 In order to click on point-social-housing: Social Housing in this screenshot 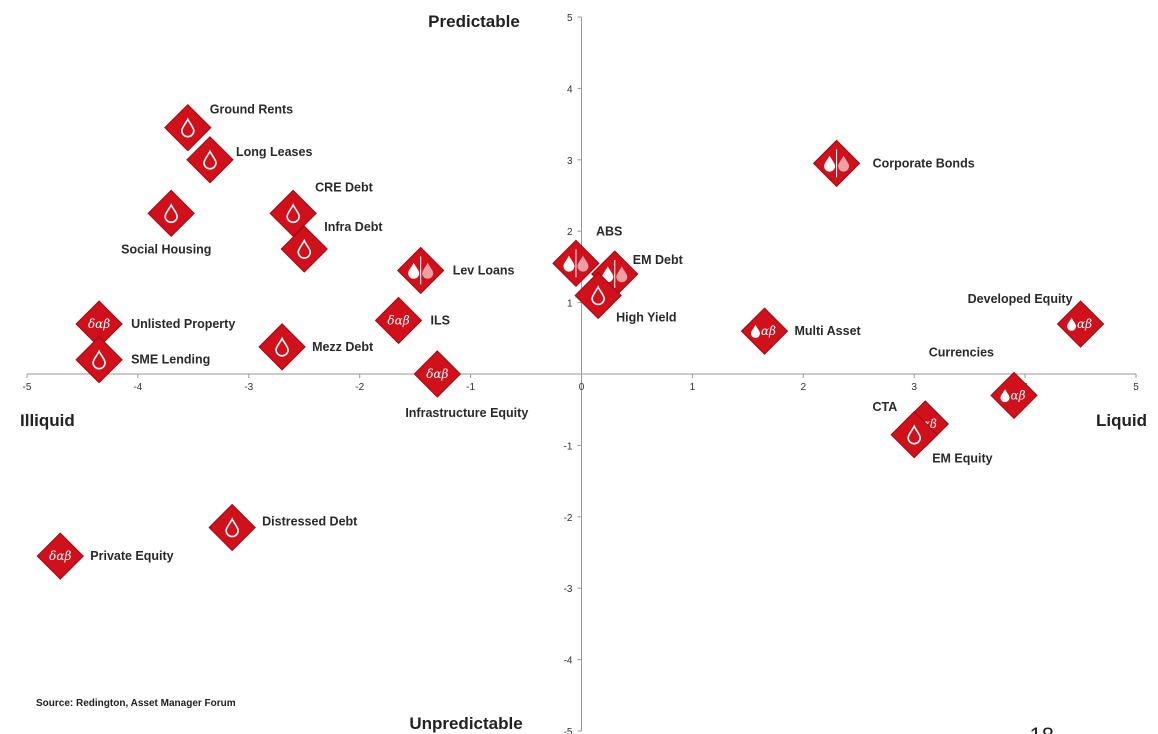, I will do `click(166, 222)`.